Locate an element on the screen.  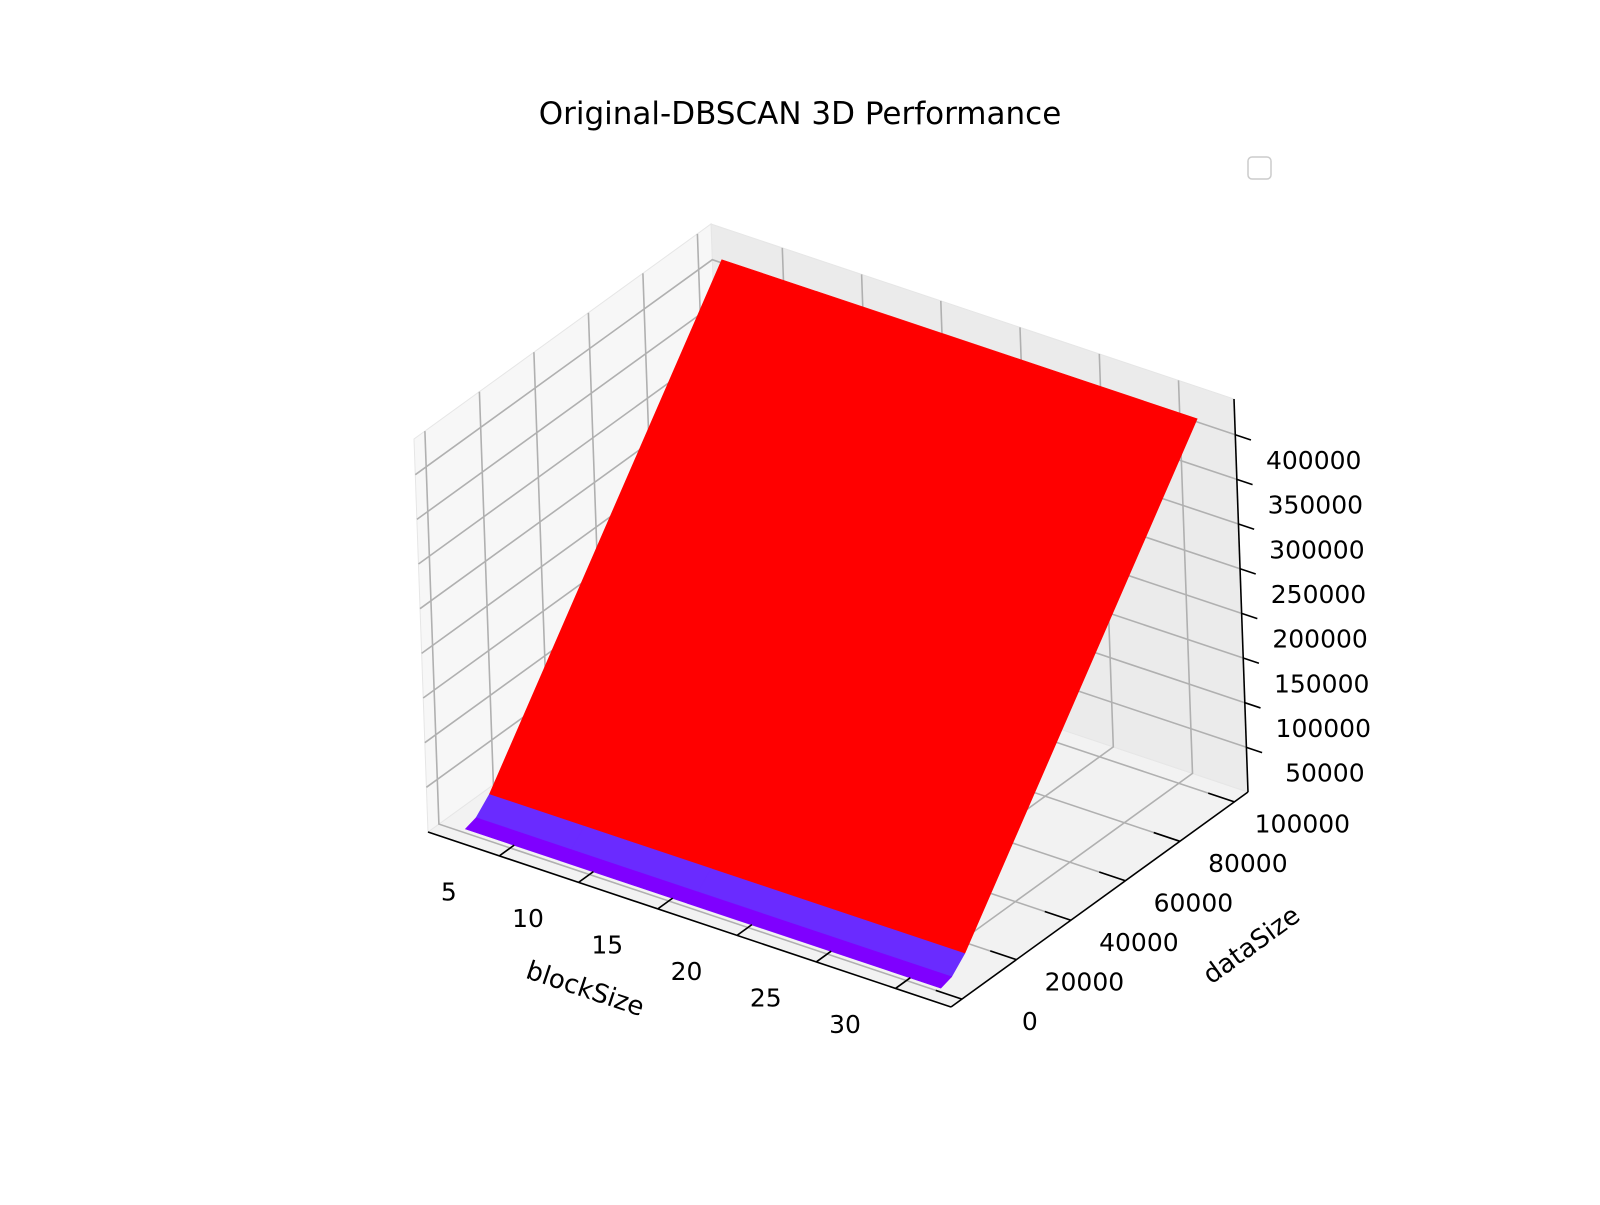
x-tick-label: 15 is located at coordinates (607, 944).